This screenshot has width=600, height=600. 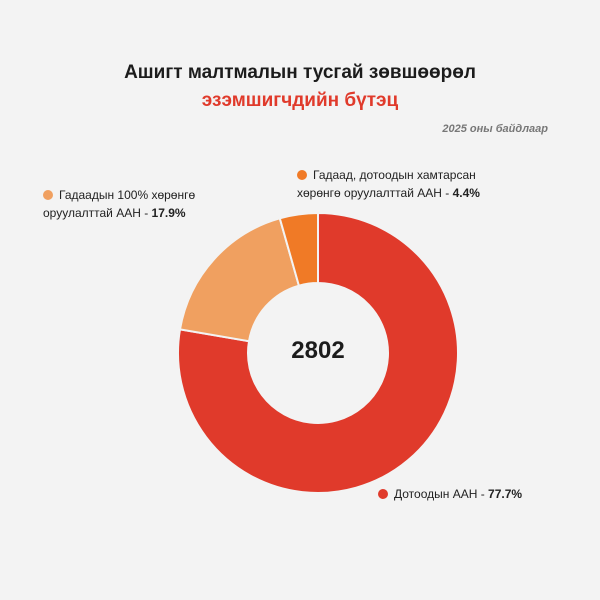 I want to click on slice-foreign, so click(x=239, y=280).